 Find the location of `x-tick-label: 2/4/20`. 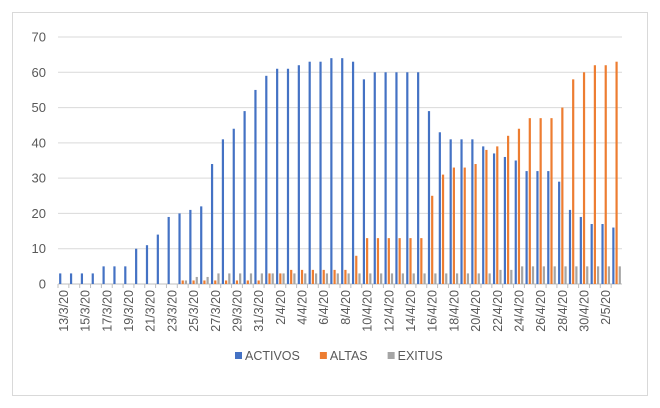

x-tick-label: 2/4/20 is located at coordinates (281, 307).